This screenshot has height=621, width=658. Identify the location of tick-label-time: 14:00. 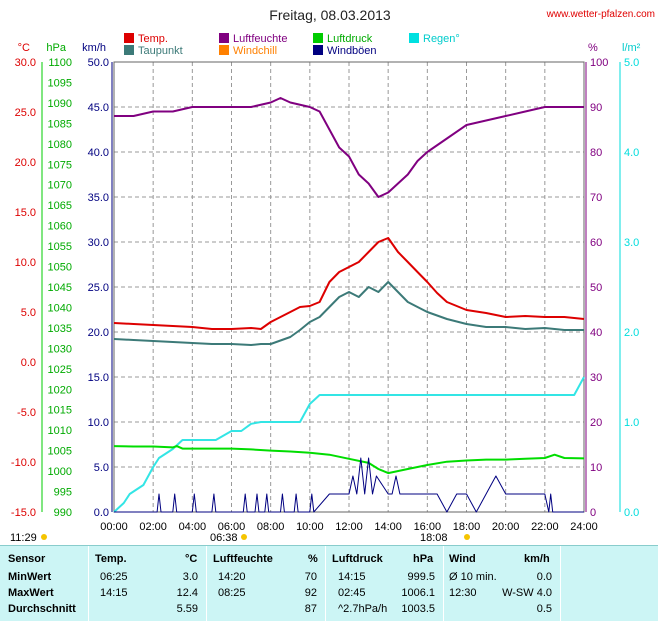
(388, 527).